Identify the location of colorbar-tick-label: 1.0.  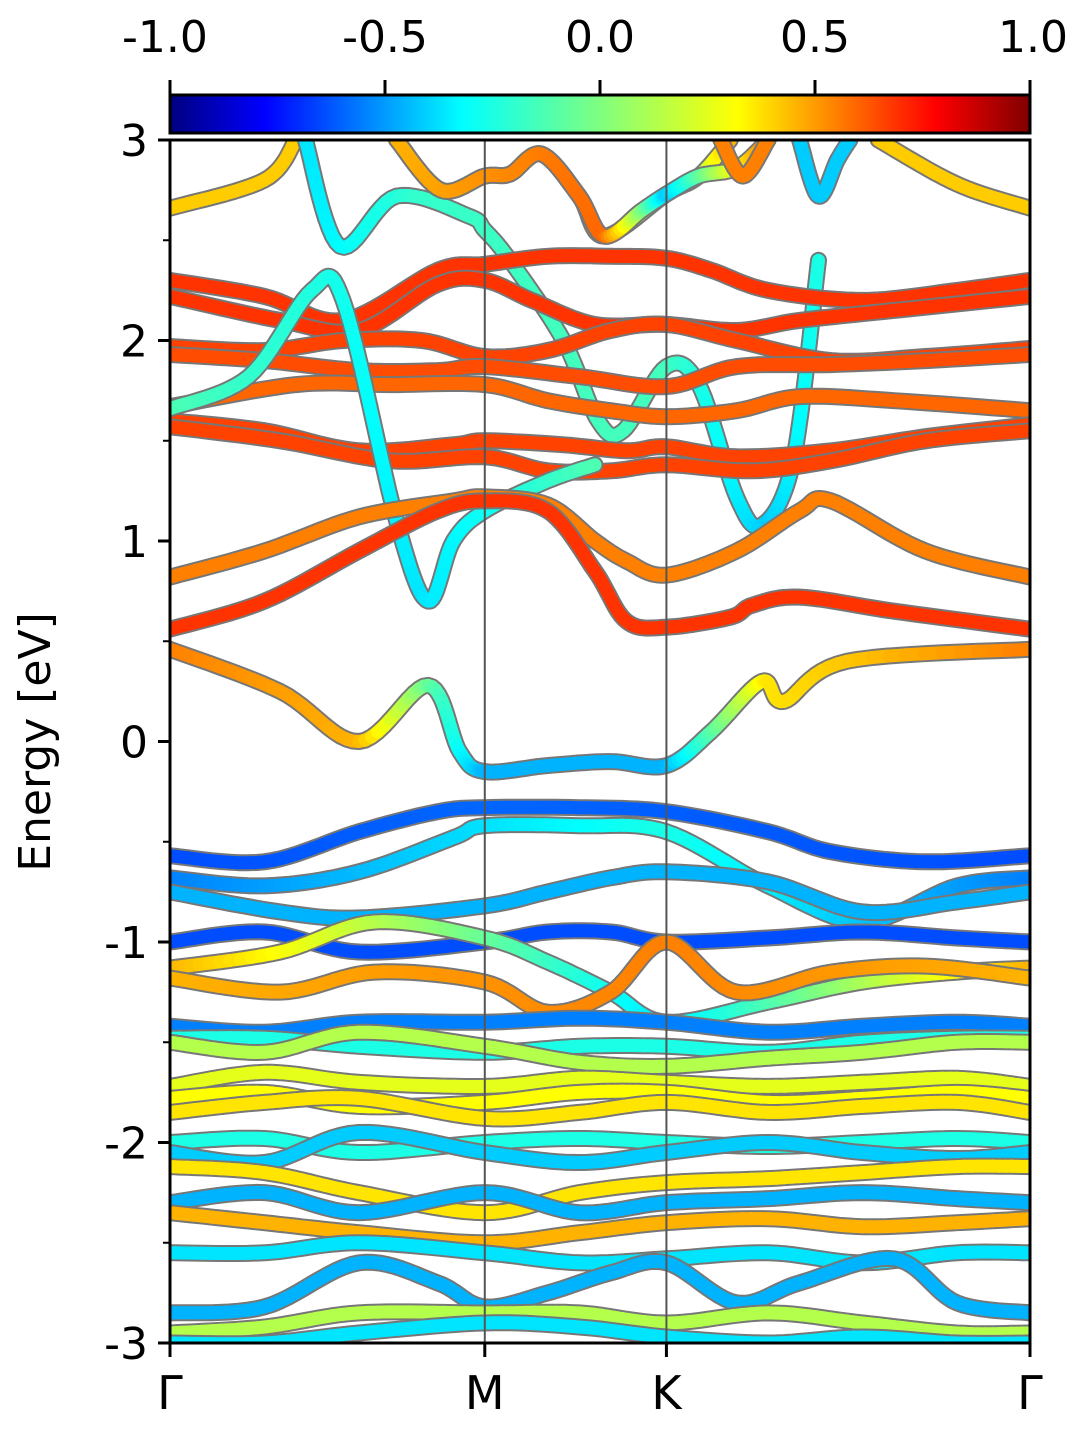
(1033, 37).